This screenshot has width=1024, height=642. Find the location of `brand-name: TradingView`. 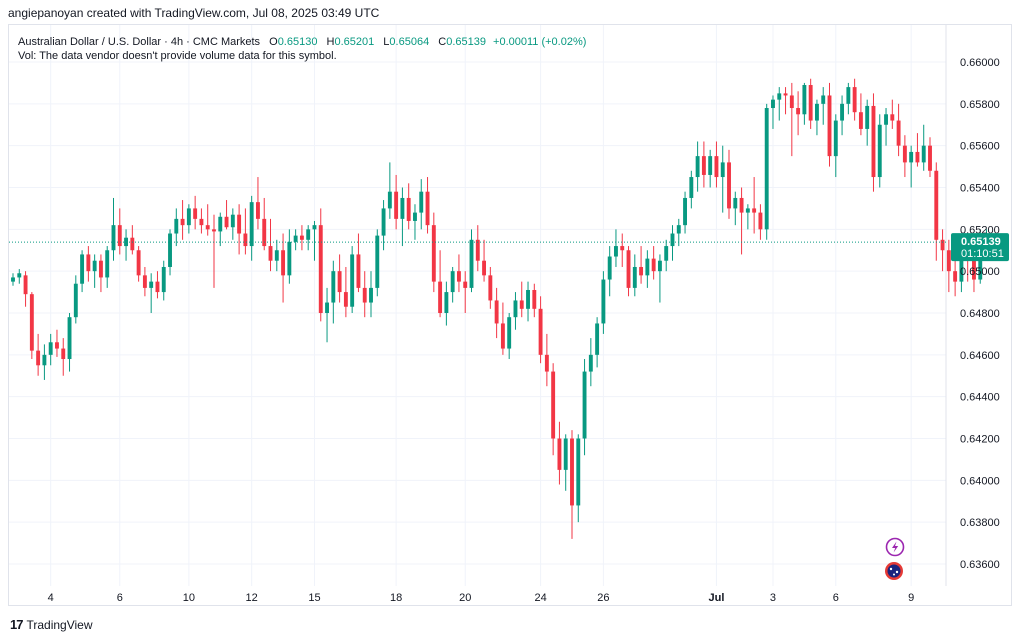

brand-name: TradingView is located at coordinates (59, 624).